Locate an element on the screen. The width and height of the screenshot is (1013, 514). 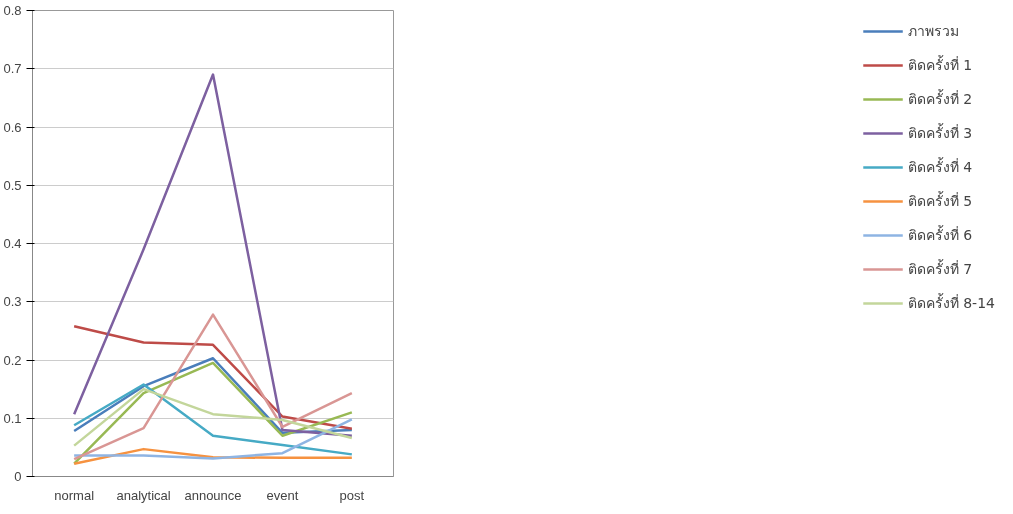
legend-label: ภาพรวม is located at coordinates (933, 31).